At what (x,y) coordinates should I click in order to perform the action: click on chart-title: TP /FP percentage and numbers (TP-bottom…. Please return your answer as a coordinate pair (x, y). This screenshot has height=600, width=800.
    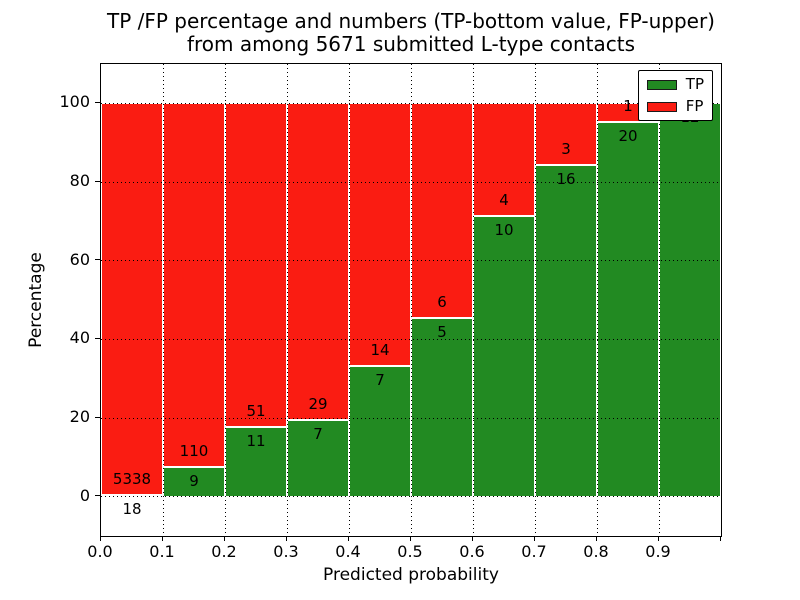
    Looking at the image, I should click on (411, 33).